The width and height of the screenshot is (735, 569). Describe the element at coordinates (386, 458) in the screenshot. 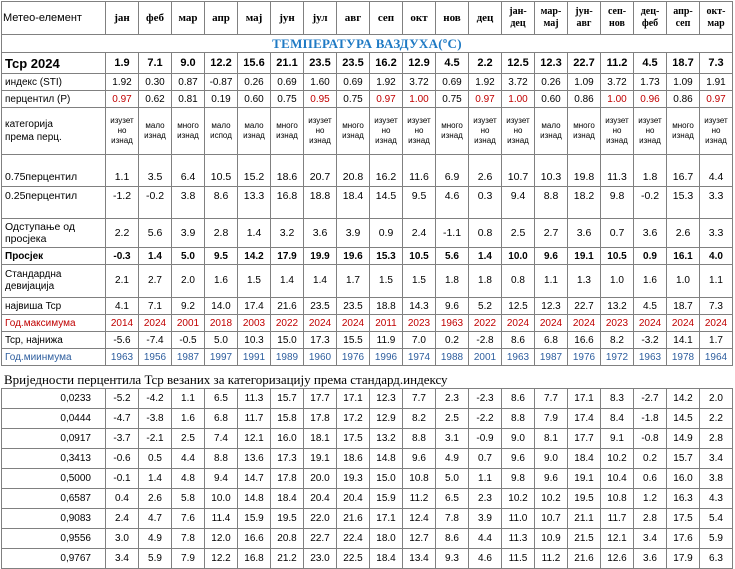

I see `percentile-value: 14.8` at that location.